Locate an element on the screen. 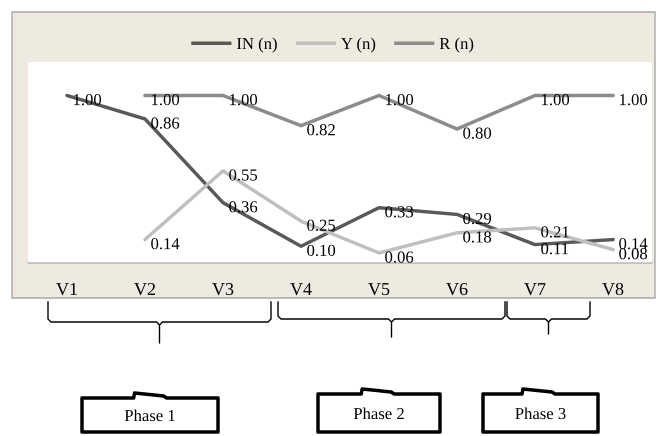 Image resolution: width=667 pixels, height=436 pixels. x-tick-label: V7 is located at coordinates (535, 289).